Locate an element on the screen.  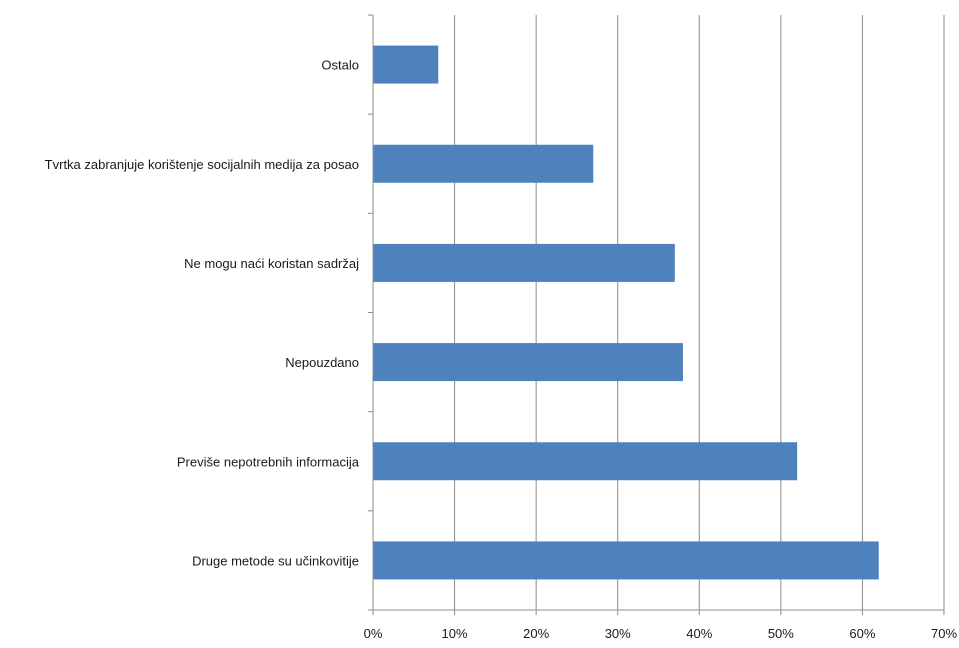
x-tick-label: 10% is located at coordinates (455, 633).